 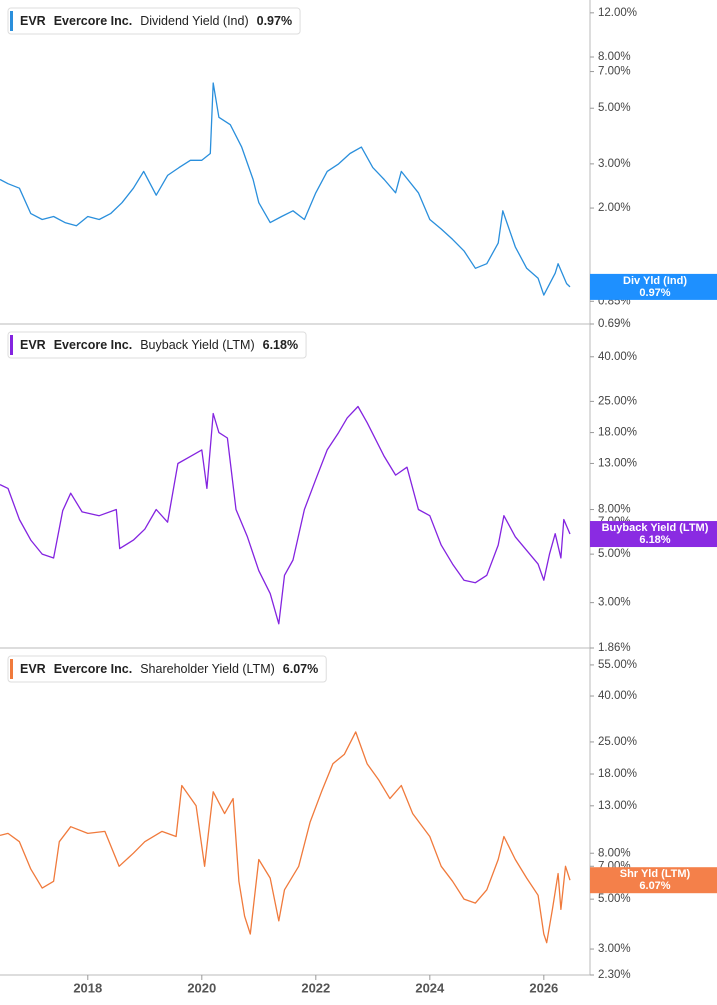 I want to click on y-tick-label: 55.00%, so click(x=617, y=665).